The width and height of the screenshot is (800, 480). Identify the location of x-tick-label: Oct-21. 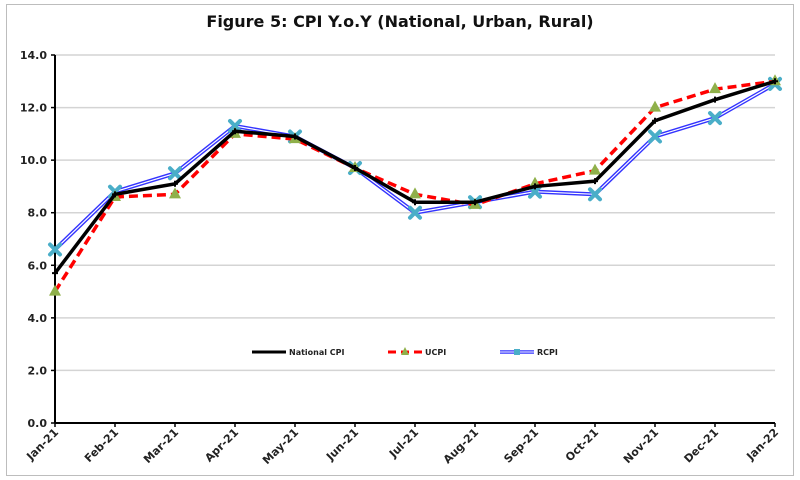
(582, 445).